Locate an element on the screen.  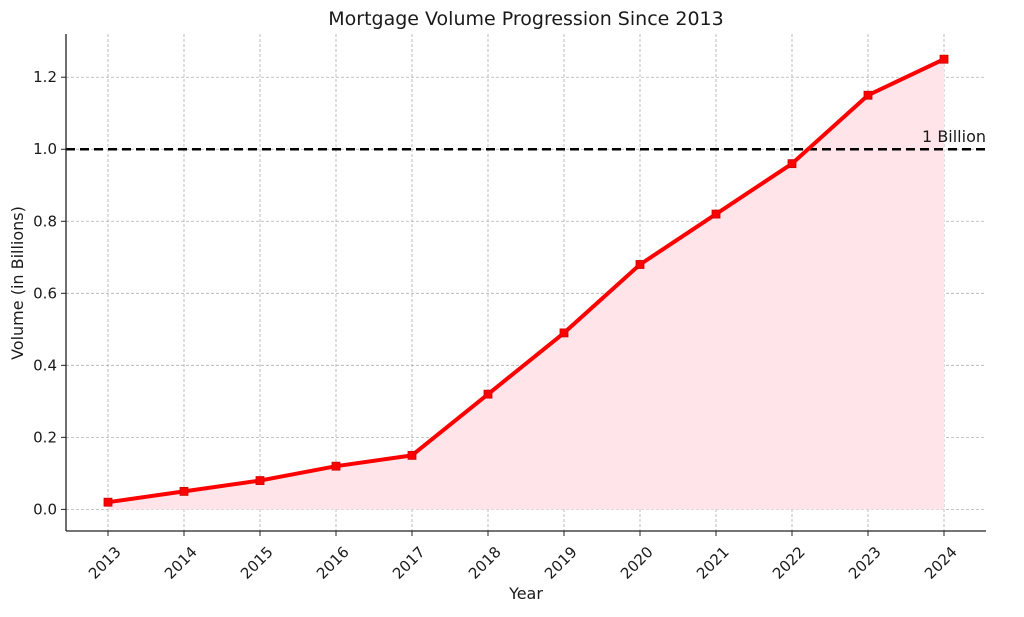
y-tick-label: 1.0 is located at coordinates (45, 149).